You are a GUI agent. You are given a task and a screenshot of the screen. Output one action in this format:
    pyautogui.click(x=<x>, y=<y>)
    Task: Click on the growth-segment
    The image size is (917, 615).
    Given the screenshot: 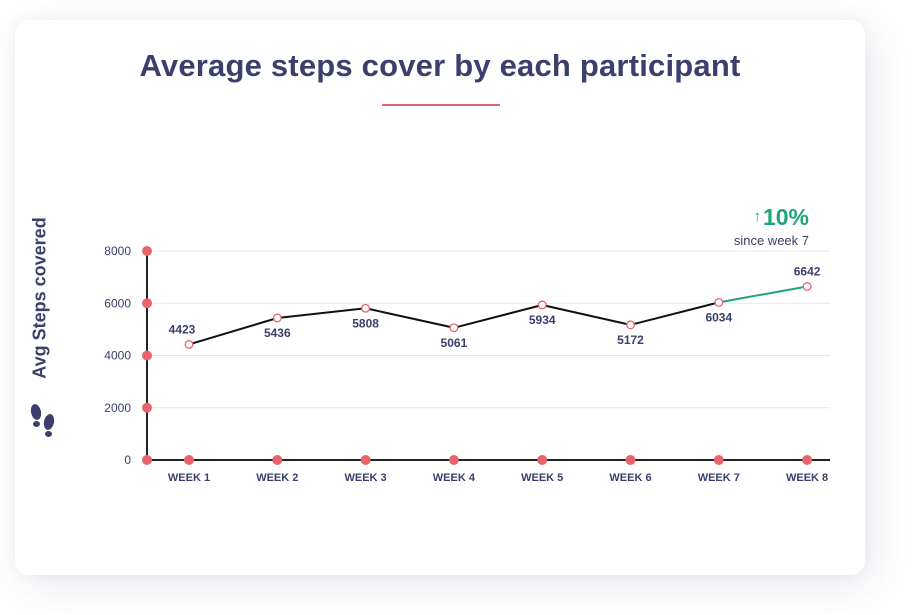 What is the action you would take?
    pyautogui.click(x=763, y=294)
    